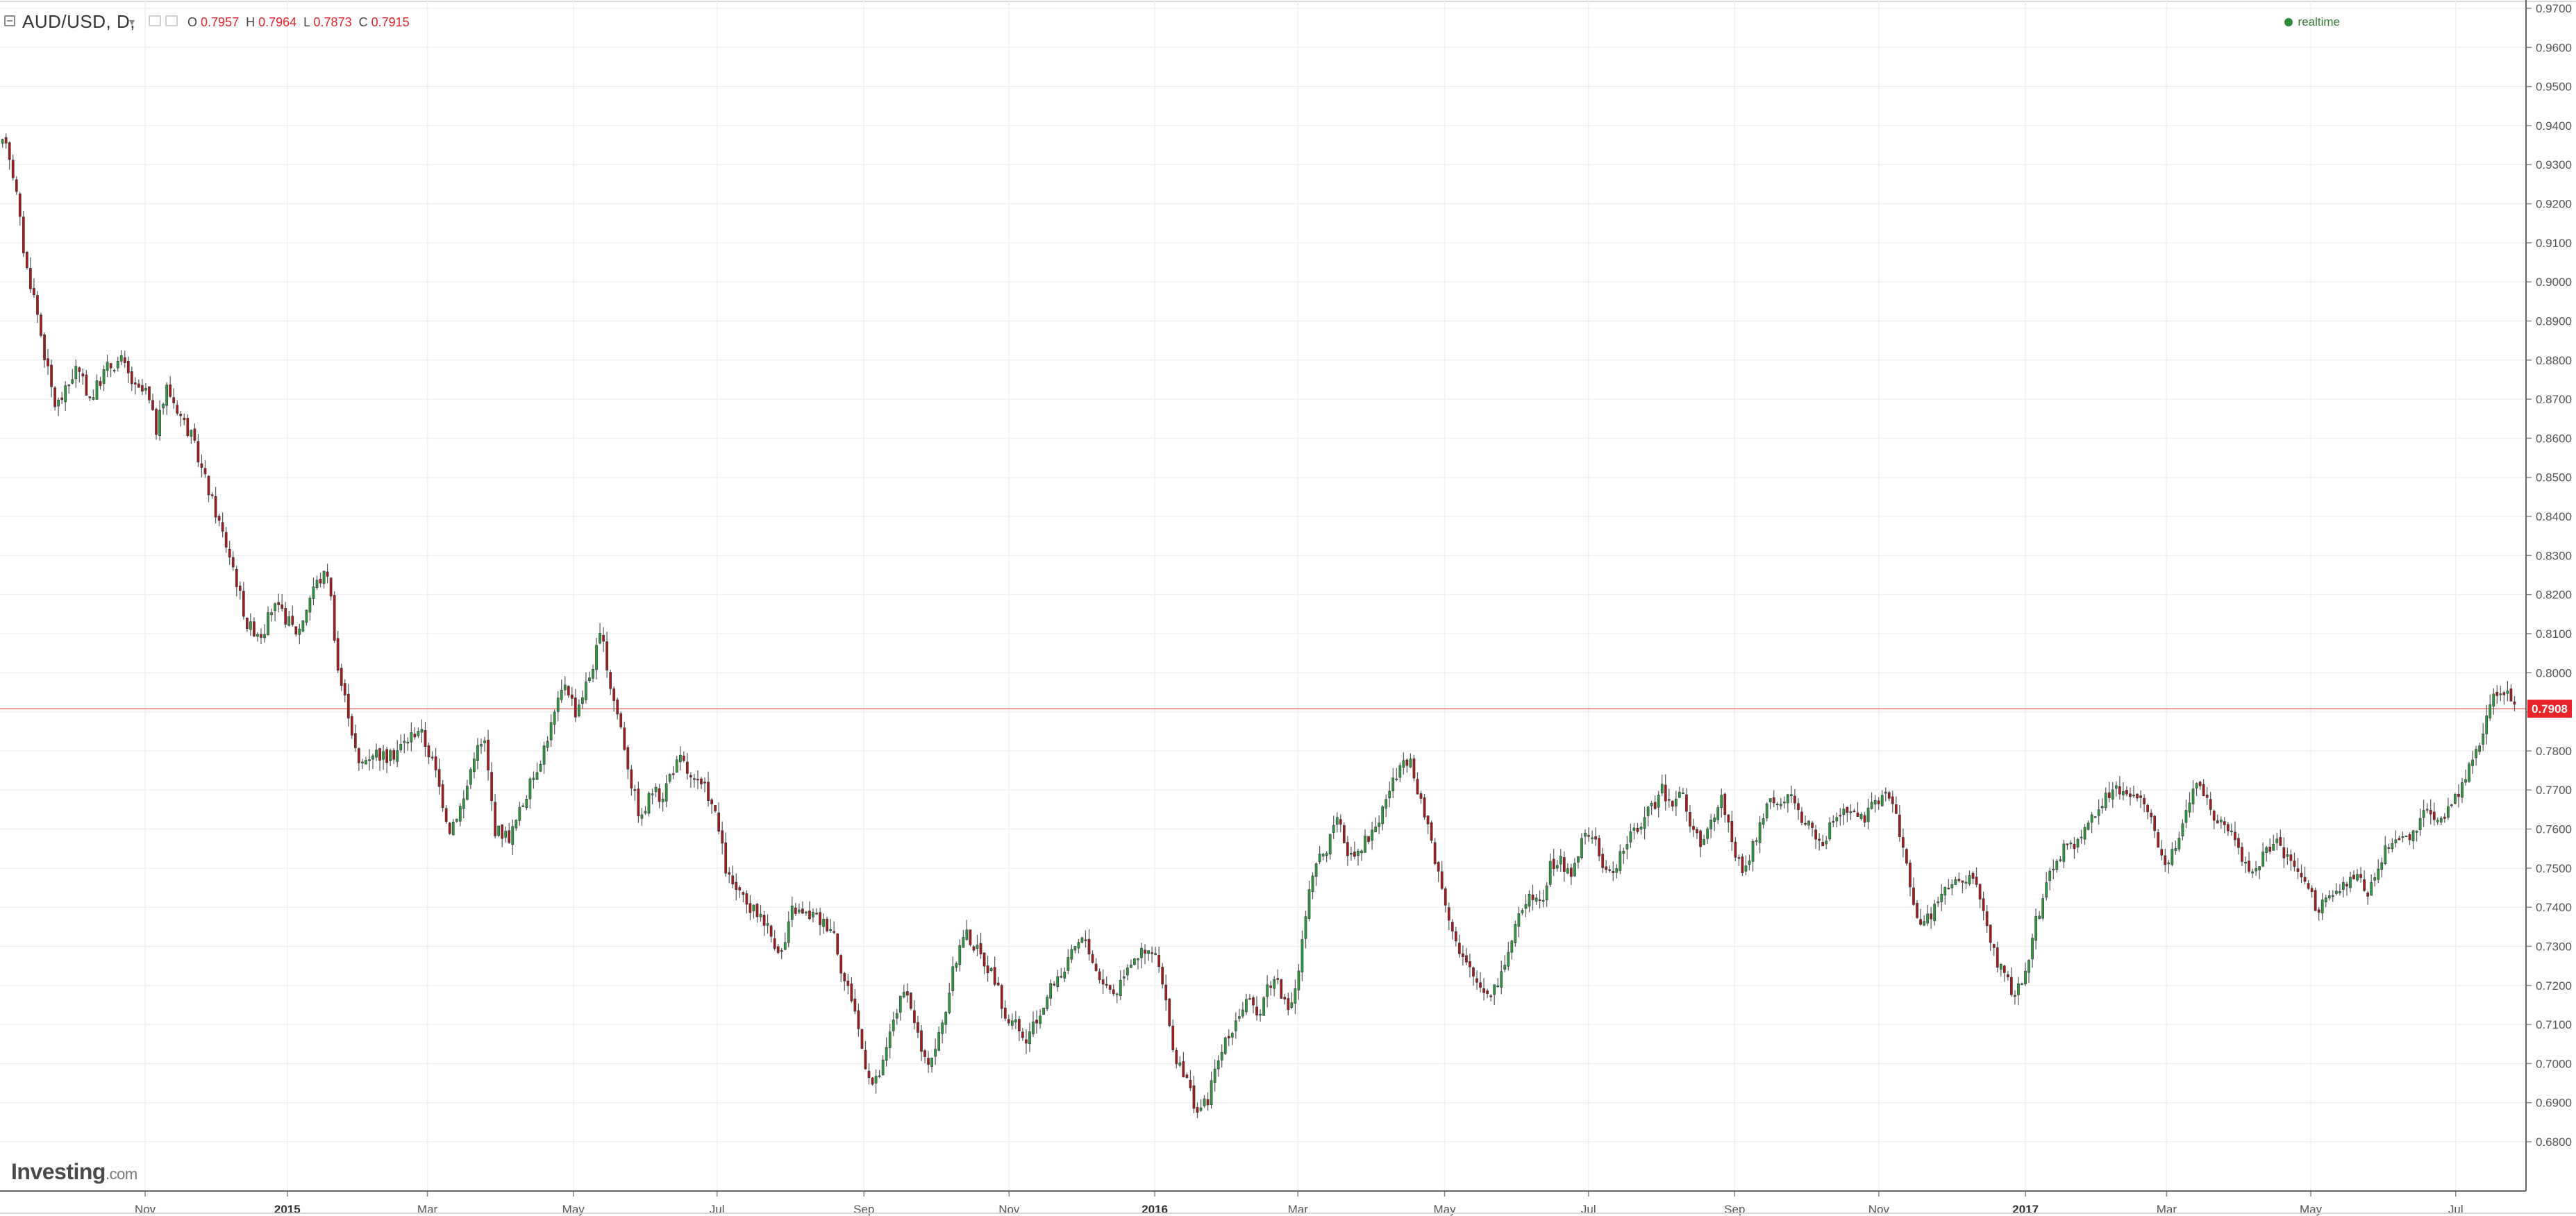 This screenshot has height=1216, width=2576. What do you see at coordinates (2554, 205) in the screenshot?
I see `y-tick-label: 0.9200` at bounding box center [2554, 205].